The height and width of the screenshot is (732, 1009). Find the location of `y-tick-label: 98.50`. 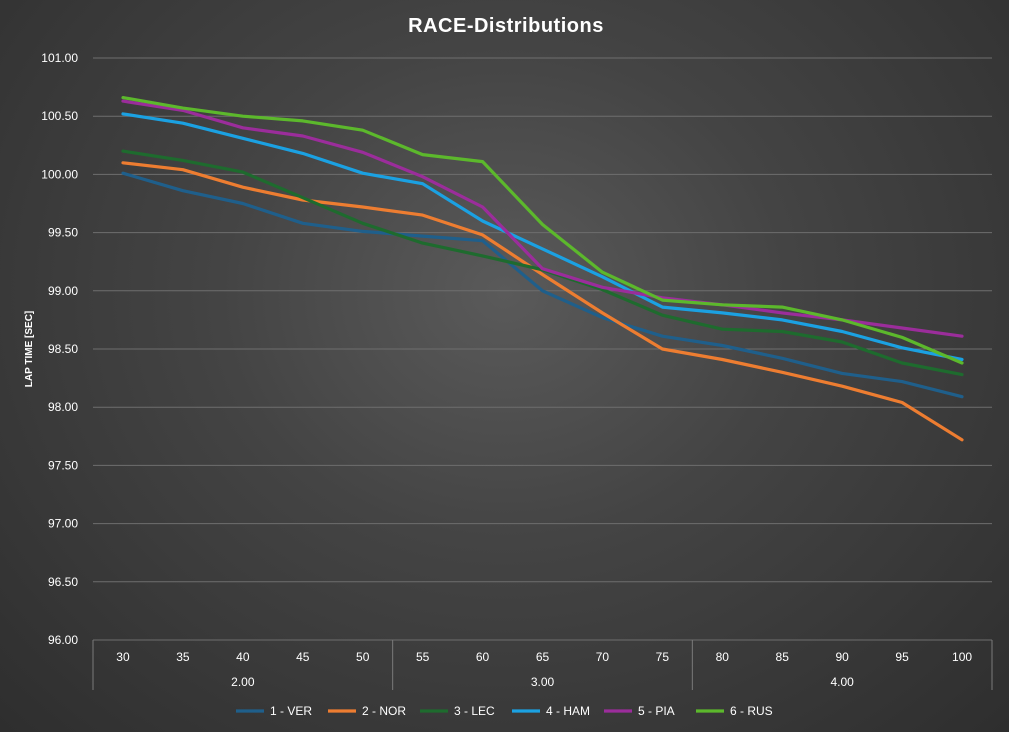

y-tick-label: 98.50 is located at coordinates (63, 349).